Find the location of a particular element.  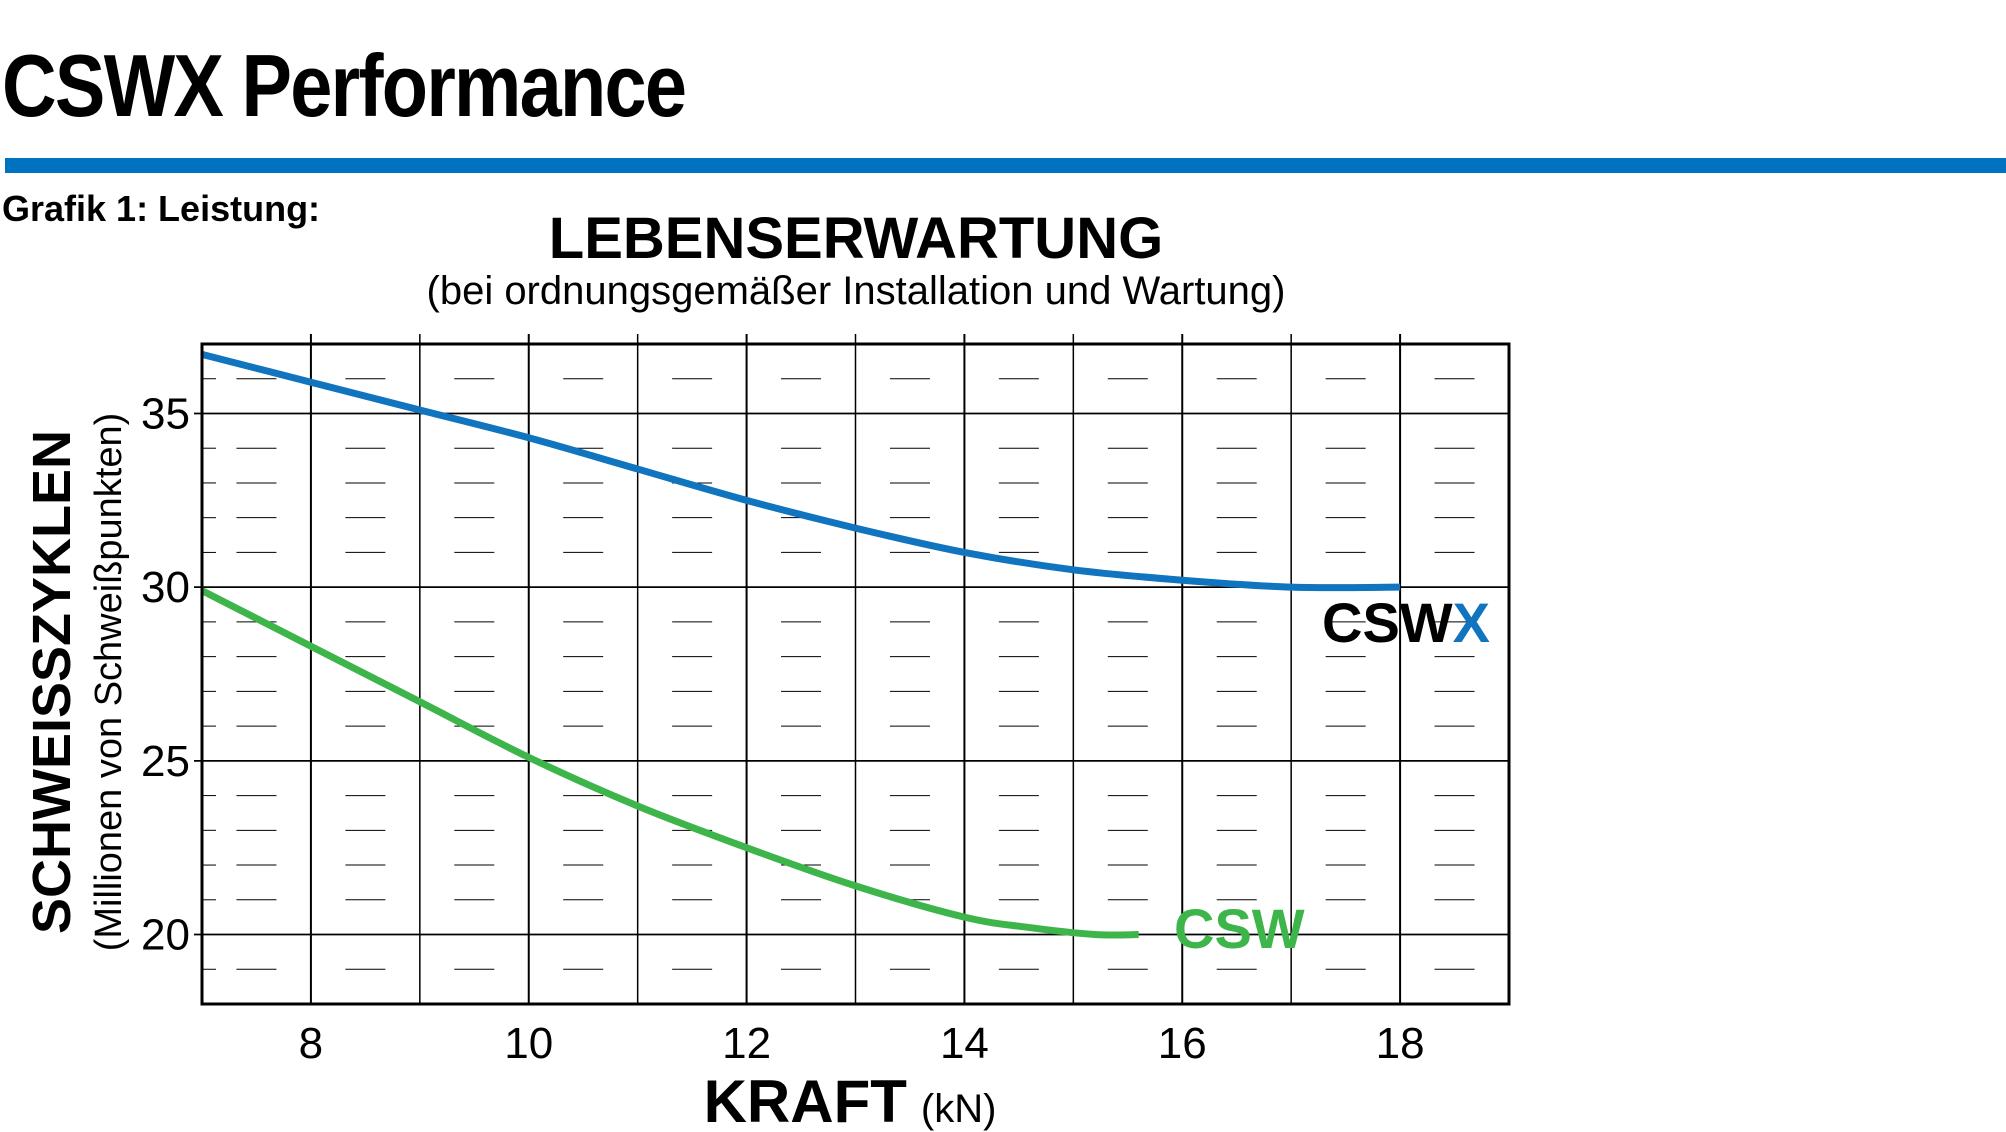

series-label-csw: CSW is located at coordinates (1239, 928).